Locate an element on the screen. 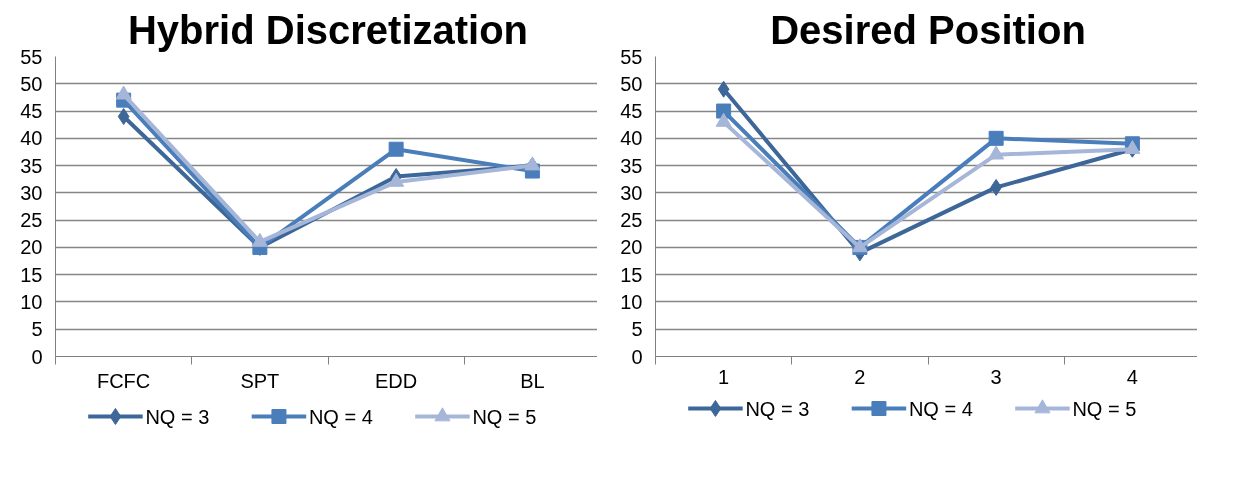  x-tick-label: 3 is located at coordinates (996, 376).